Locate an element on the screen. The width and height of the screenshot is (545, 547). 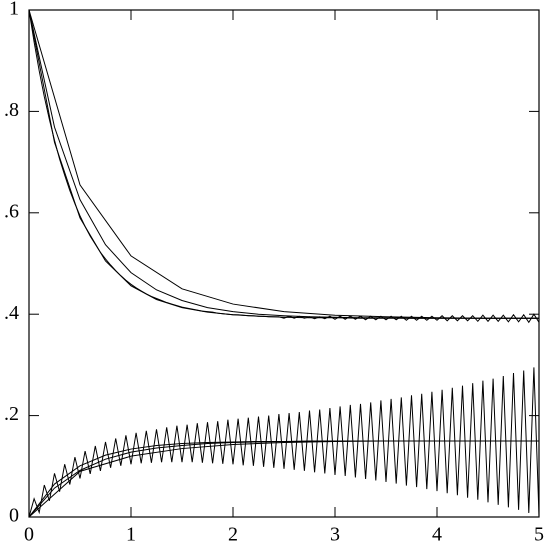
x-tick-label: 3 is located at coordinates (335, 535).